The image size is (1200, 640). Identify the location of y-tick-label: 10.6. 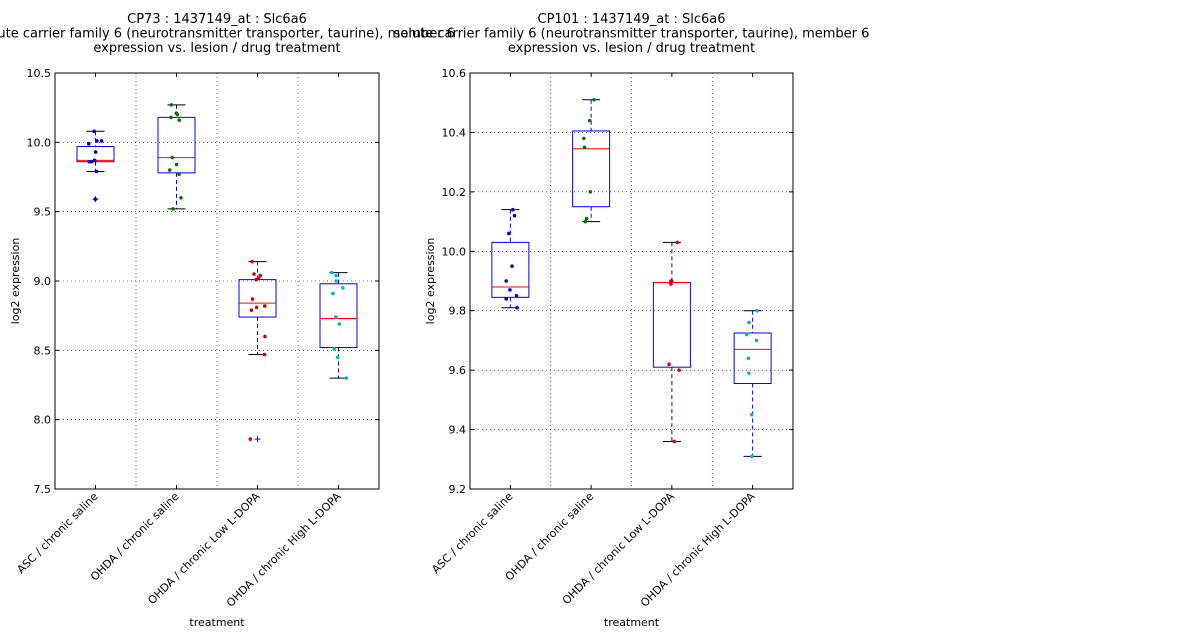
(454, 73).